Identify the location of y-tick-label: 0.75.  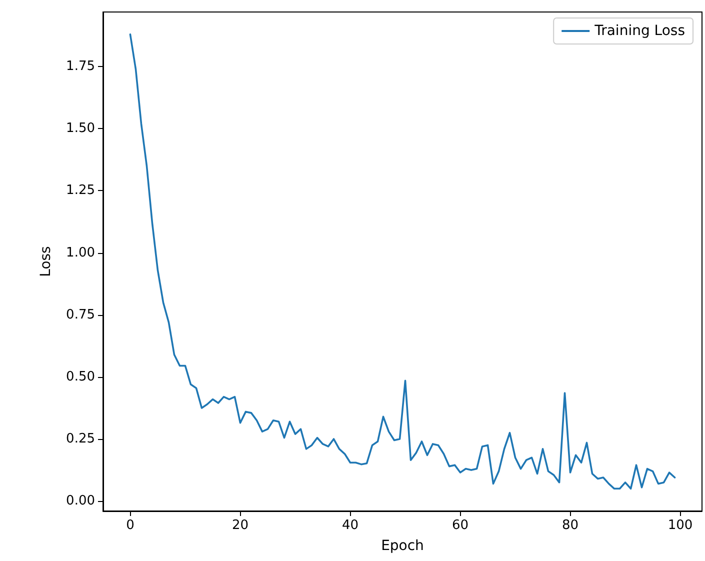
(80, 314).